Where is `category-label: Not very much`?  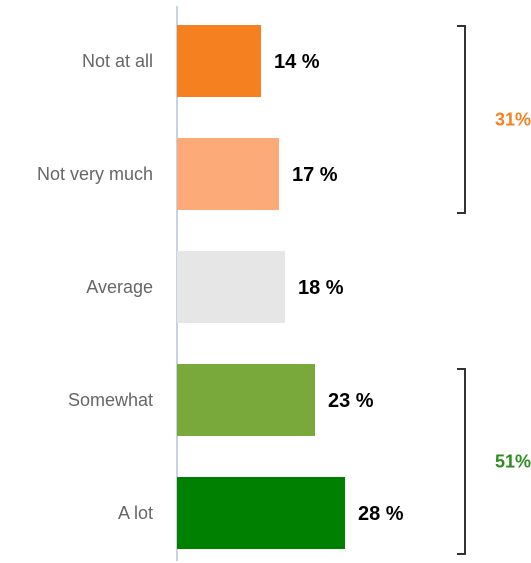 category-label: Not very much is located at coordinates (95, 174).